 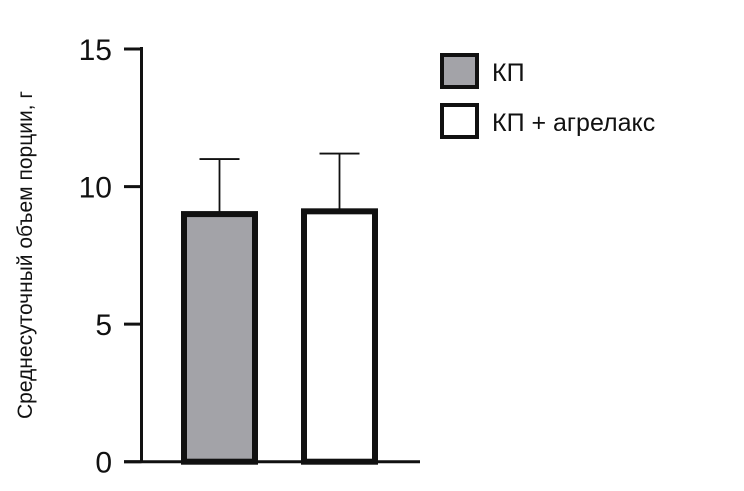 I want to click on legend: КП КП + агрелакс, so click(x=547, y=96).